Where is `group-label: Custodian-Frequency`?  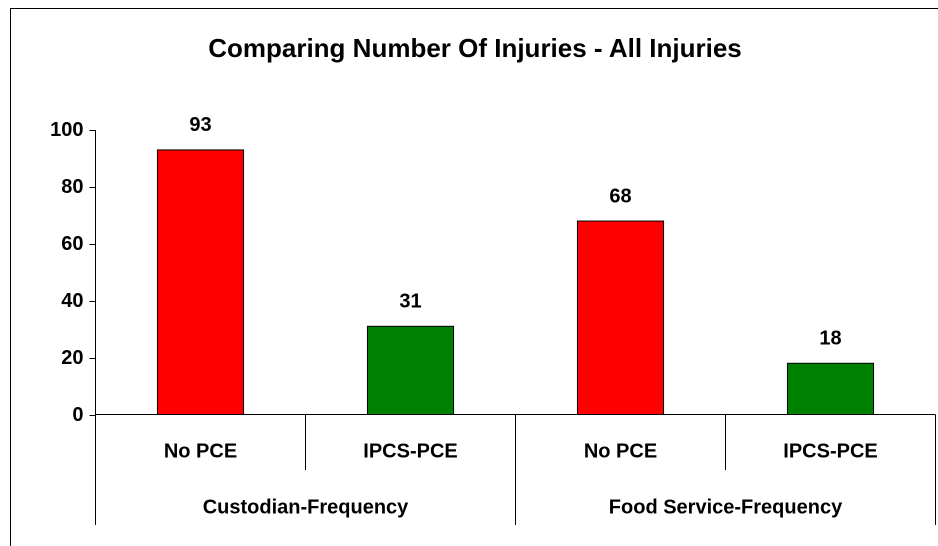
group-label: Custodian-Frequency is located at coordinates (306, 507).